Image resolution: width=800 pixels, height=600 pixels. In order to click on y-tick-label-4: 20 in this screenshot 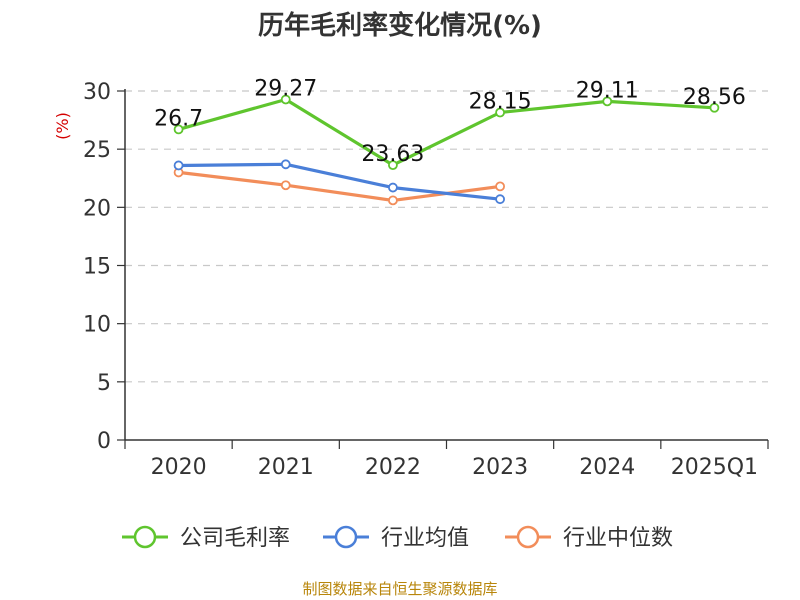, I will do `click(97, 208)`.